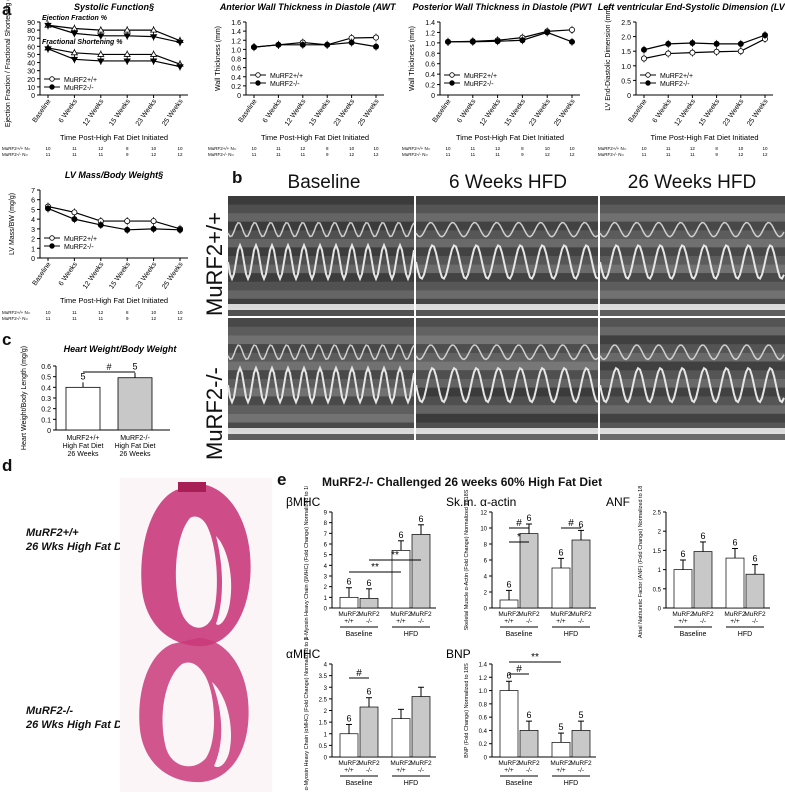  What do you see at coordinates (46, 399) in the screenshot?
I see `y-tick-label: 0.3` at bounding box center [46, 399].